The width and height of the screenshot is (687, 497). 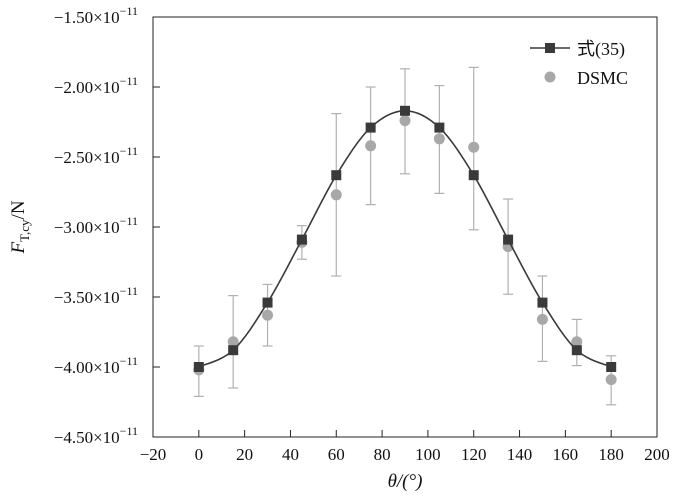 What do you see at coordinates (657, 454) in the screenshot?
I see `x-tick-label: 200` at bounding box center [657, 454].